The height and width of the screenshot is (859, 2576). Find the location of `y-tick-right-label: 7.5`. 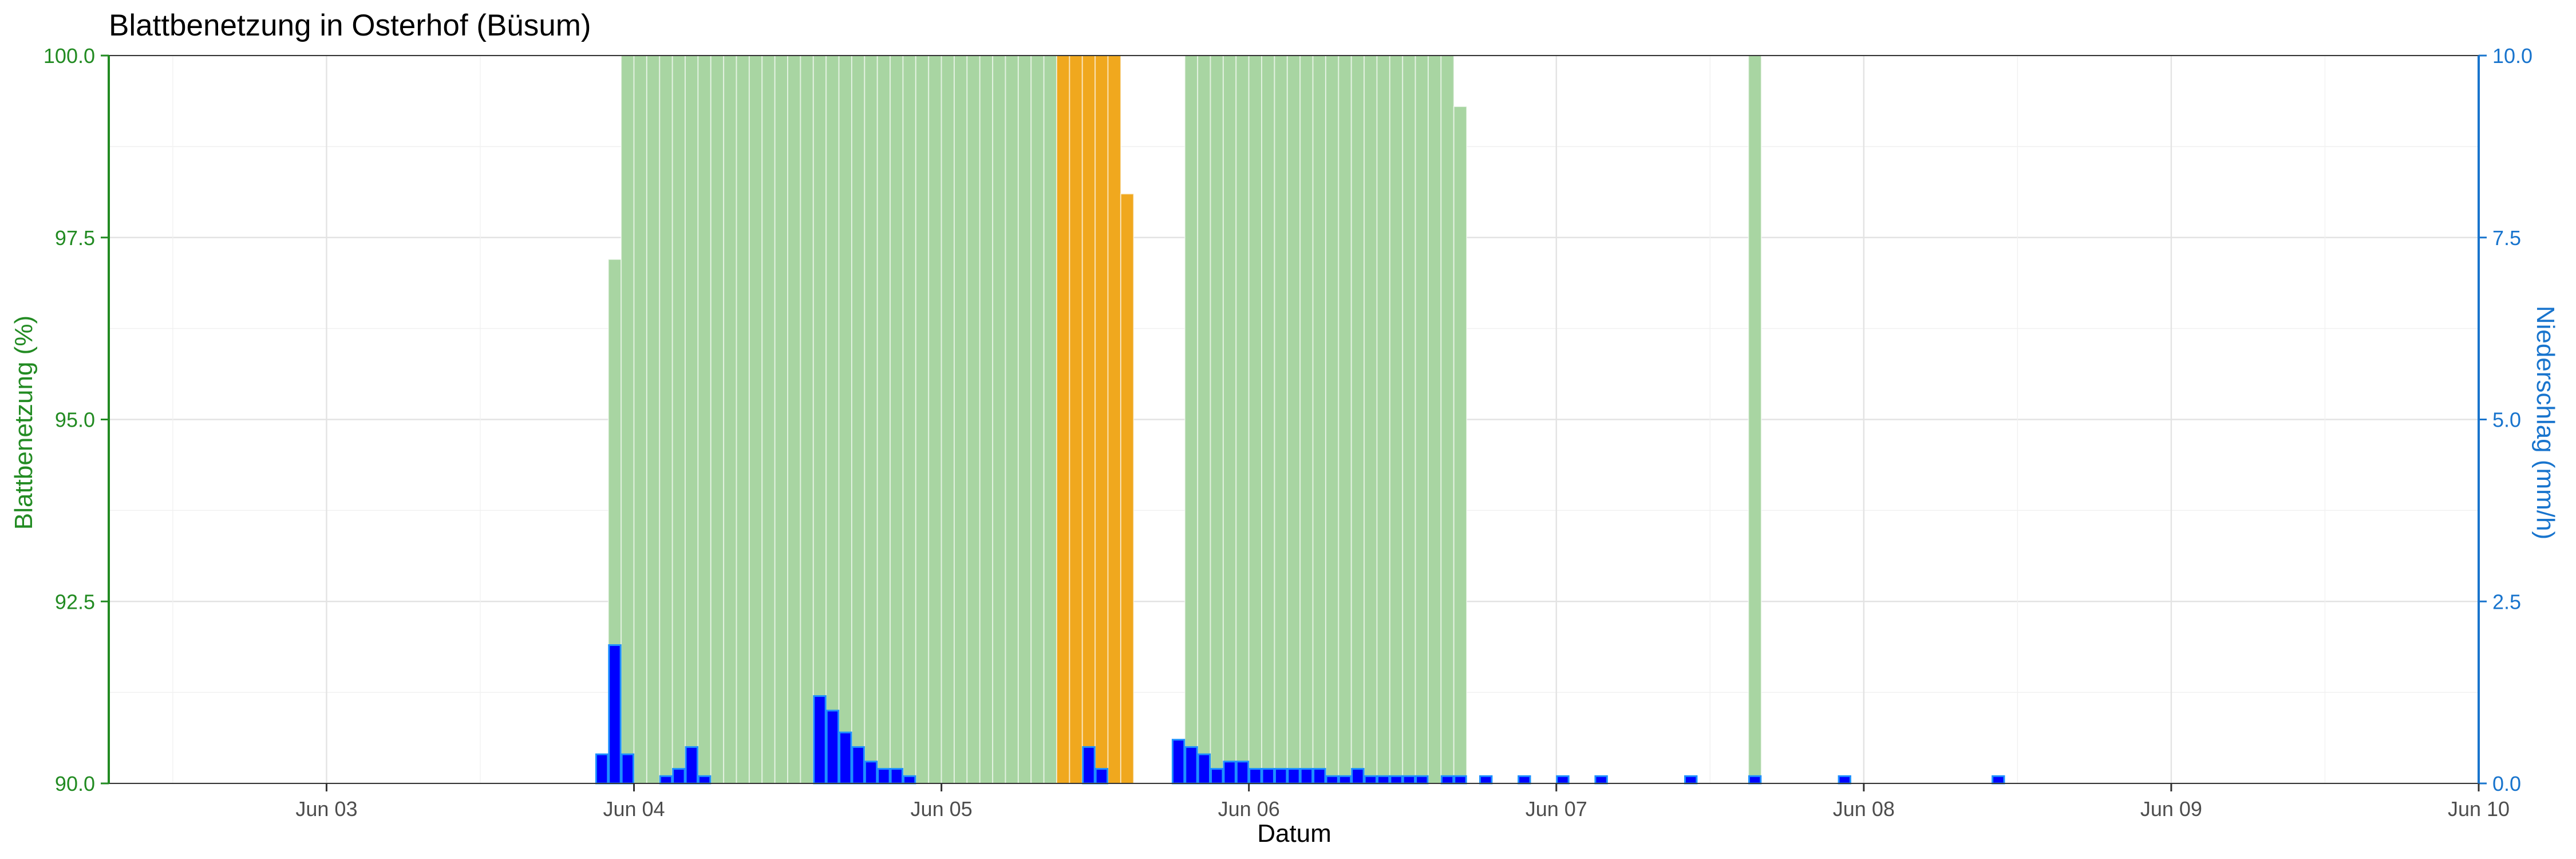

y-tick-right-label: 7.5 is located at coordinates (2506, 238).